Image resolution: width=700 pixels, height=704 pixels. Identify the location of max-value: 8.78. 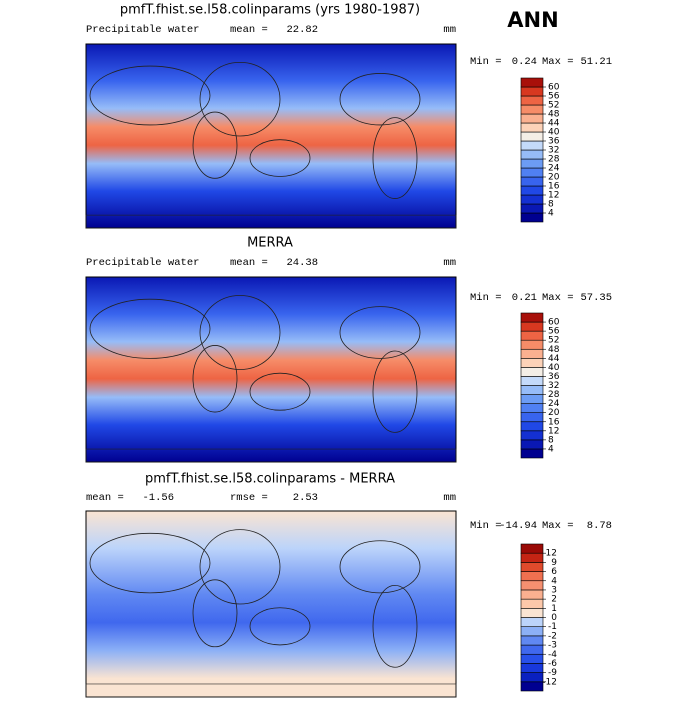
(599, 526).